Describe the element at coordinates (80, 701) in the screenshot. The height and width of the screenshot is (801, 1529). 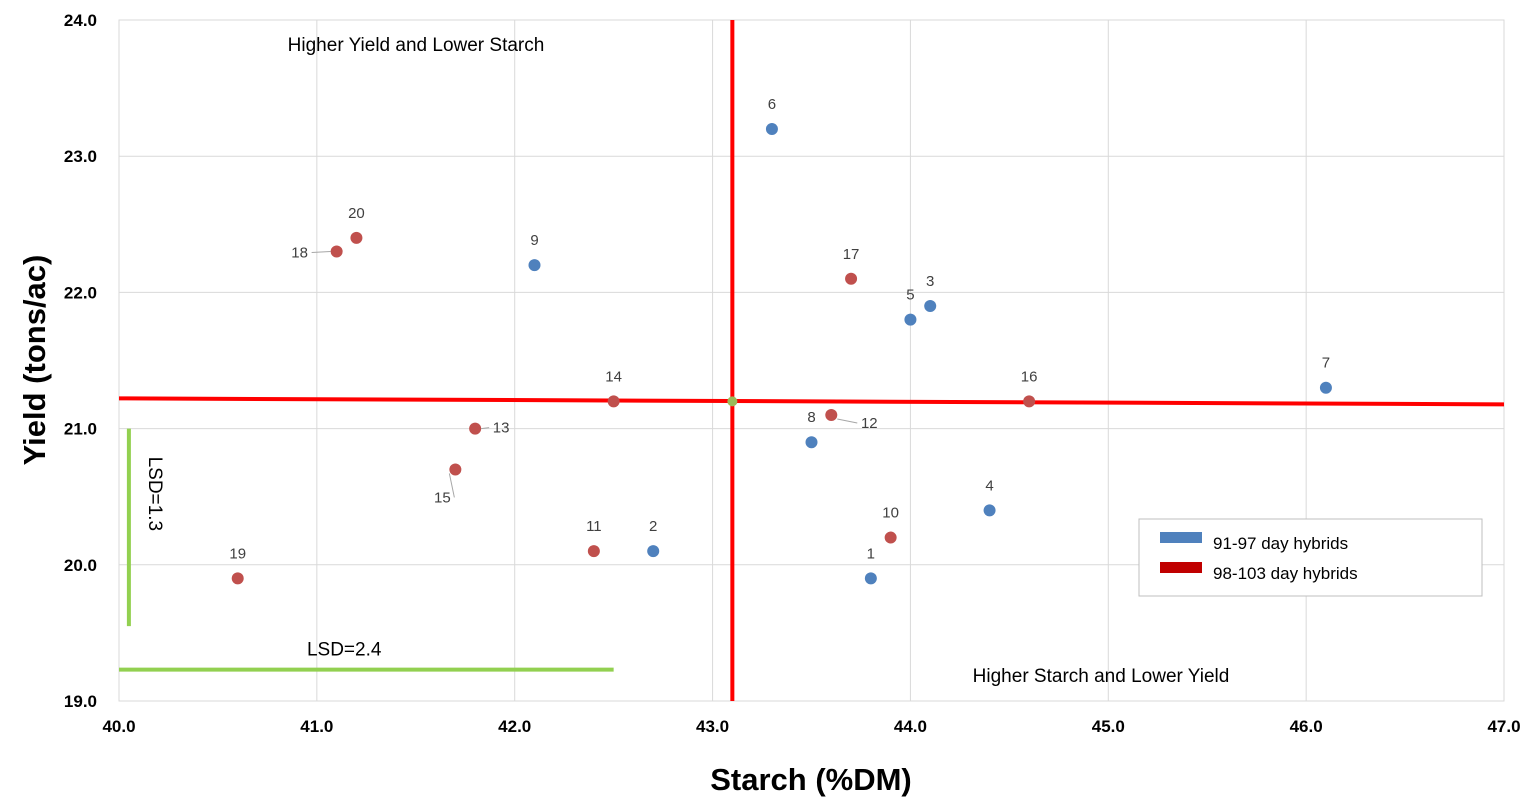
I see `y-tick-label: 19.0` at that location.